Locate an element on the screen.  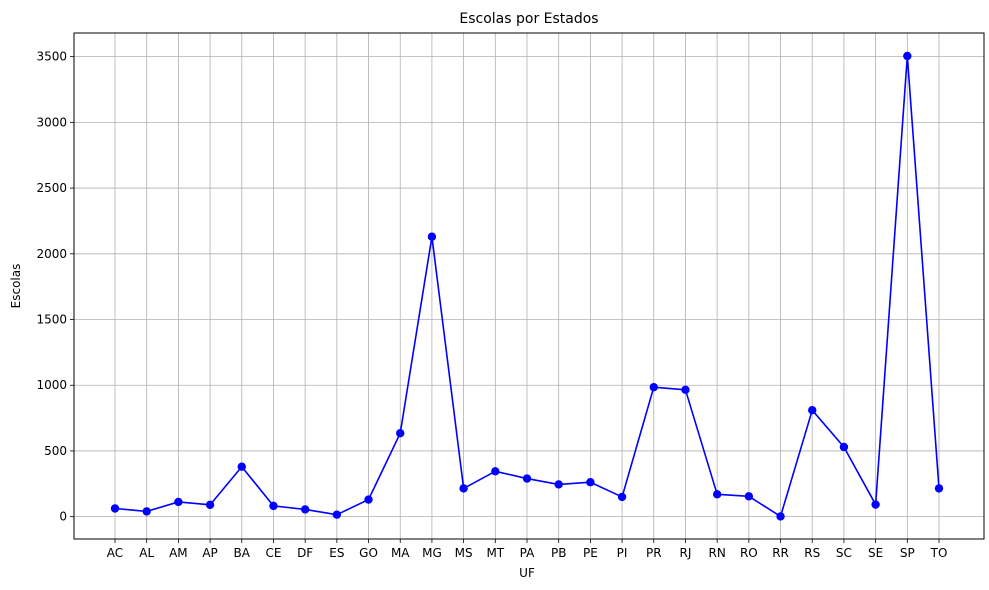
x-tick-label: CE is located at coordinates (273, 553).